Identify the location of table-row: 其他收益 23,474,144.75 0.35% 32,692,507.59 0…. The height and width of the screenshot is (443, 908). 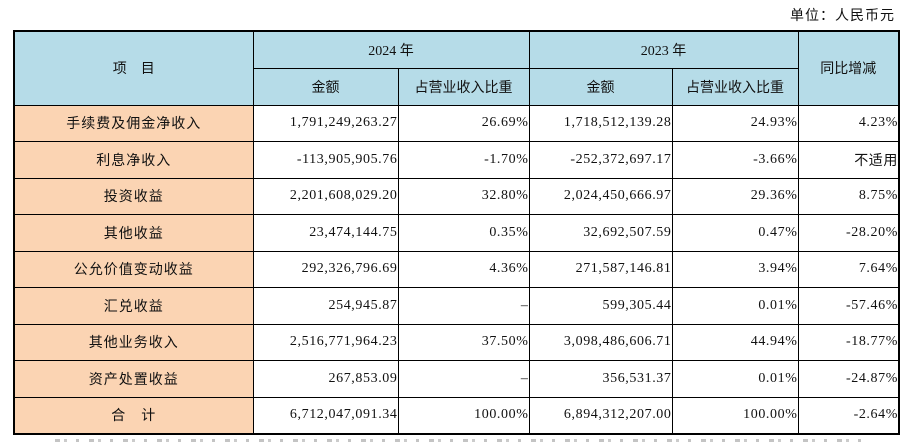
(456, 233).